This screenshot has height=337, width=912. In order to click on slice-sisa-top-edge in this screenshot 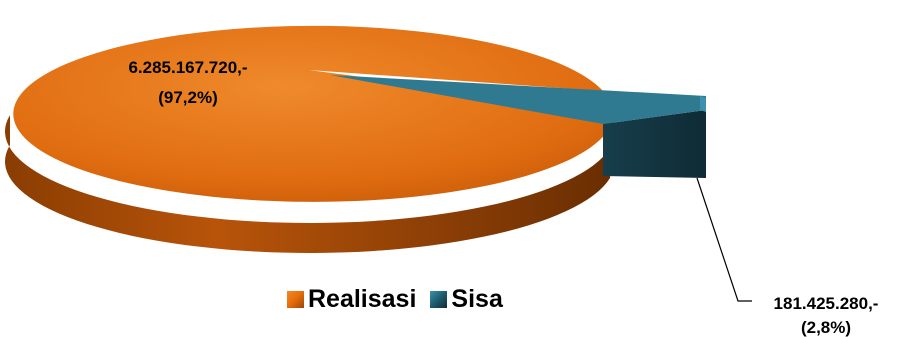, I will do `click(703, 104)`.